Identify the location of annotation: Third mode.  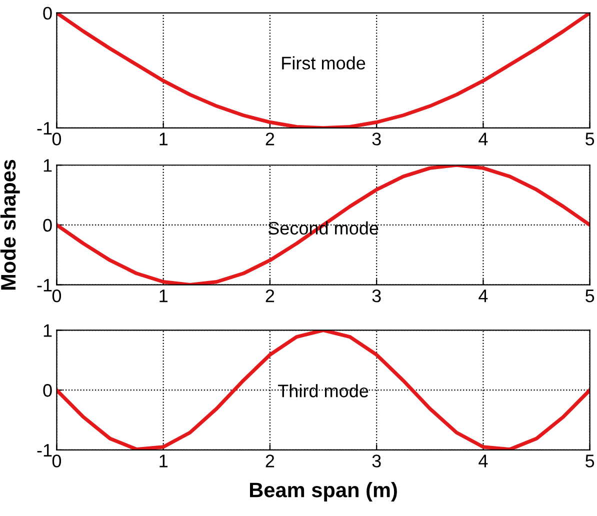
(323, 391).